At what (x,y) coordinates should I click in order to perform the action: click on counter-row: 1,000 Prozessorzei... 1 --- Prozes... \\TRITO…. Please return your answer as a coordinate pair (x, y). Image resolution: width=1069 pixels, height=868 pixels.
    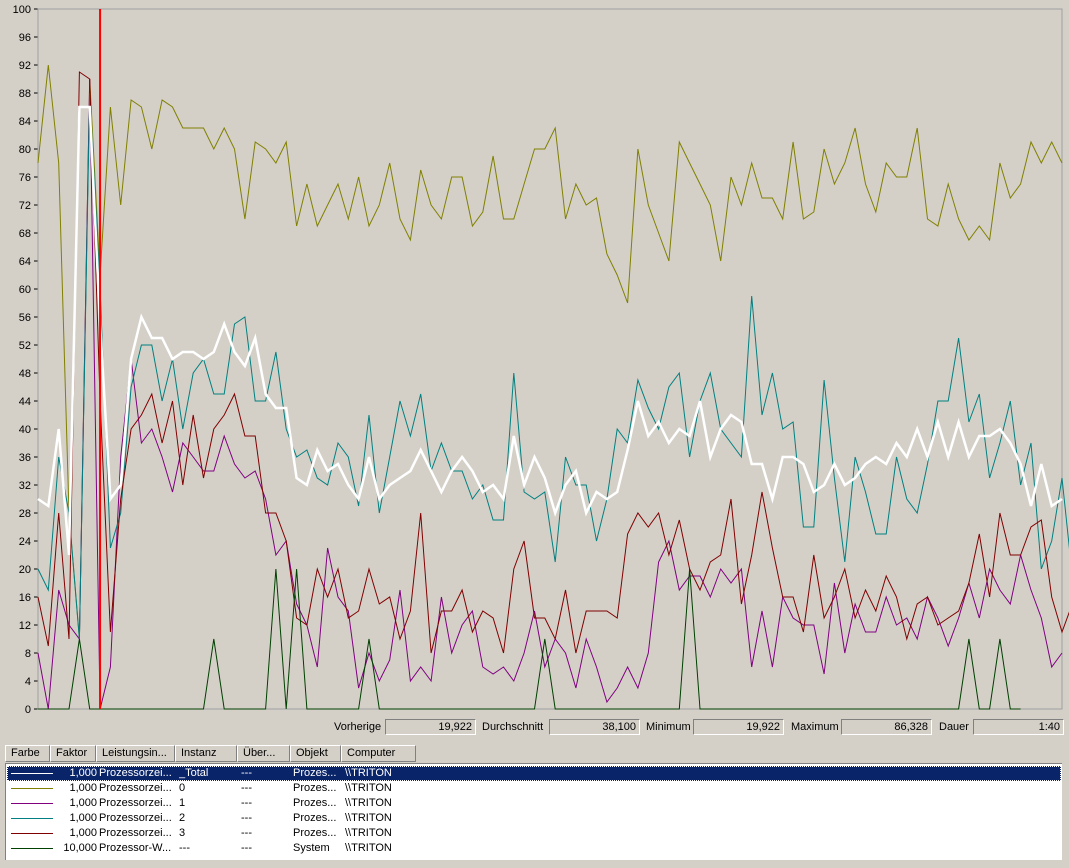
    Looking at the image, I should click on (534, 803).